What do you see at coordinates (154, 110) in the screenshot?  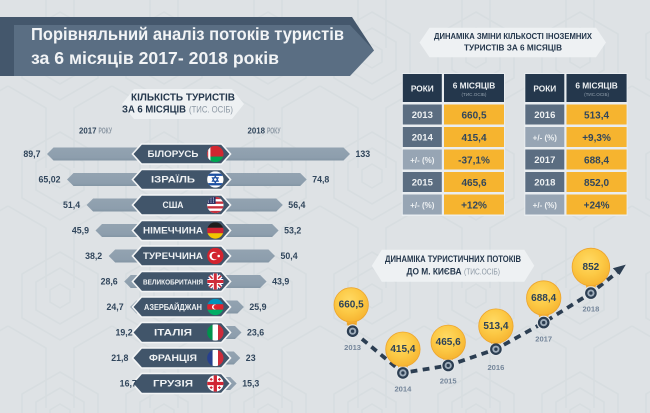 I see `svg-text: ЗА 6 МІСЯЦІВ` at bounding box center [154, 110].